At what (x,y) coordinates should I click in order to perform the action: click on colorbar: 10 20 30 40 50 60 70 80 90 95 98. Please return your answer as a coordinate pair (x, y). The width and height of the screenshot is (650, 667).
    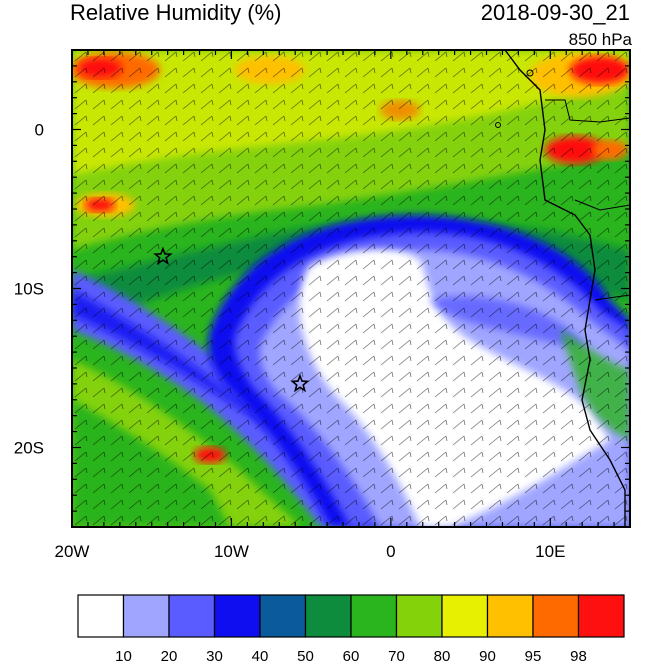
    Looking at the image, I should click on (351, 629).